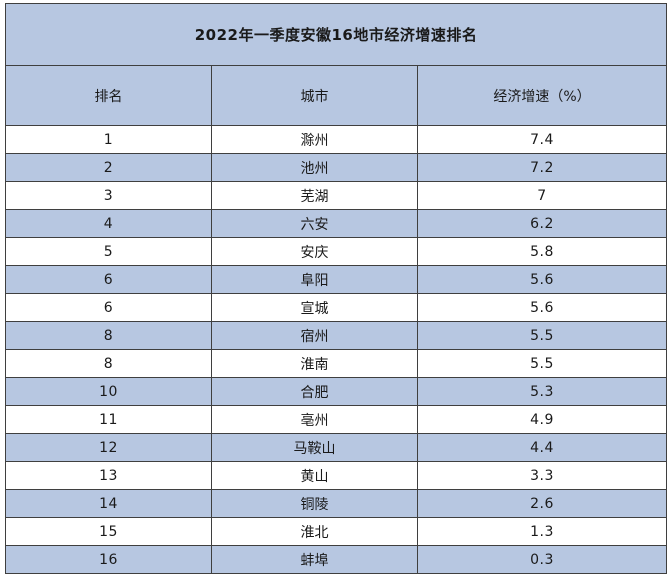 This screenshot has height=579, width=668. Describe the element at coordinates (314, 167) in the screenshot. I see `city-cell: 池州` at that location.